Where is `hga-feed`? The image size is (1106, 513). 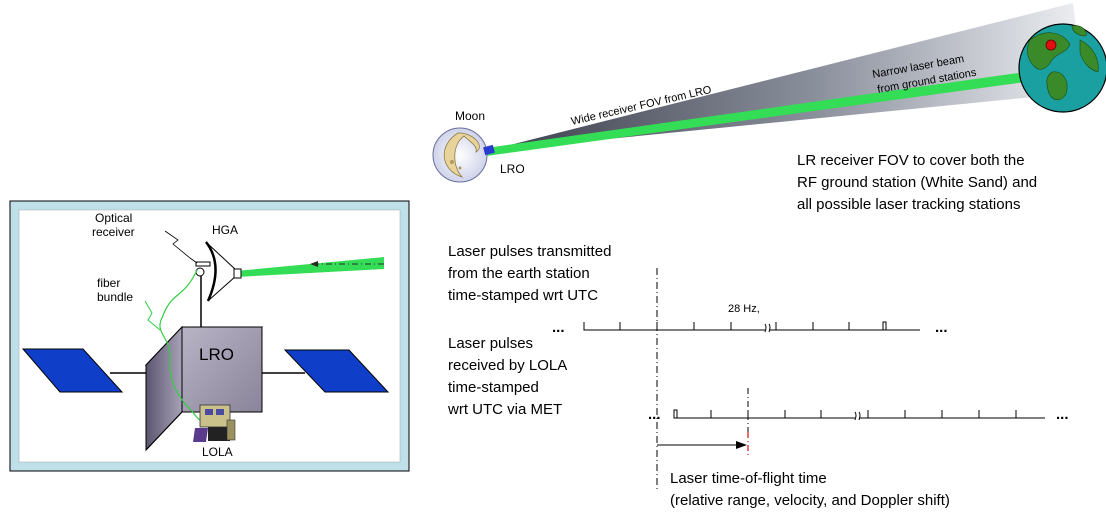
hga-feed is located at coordinates (237, 273).